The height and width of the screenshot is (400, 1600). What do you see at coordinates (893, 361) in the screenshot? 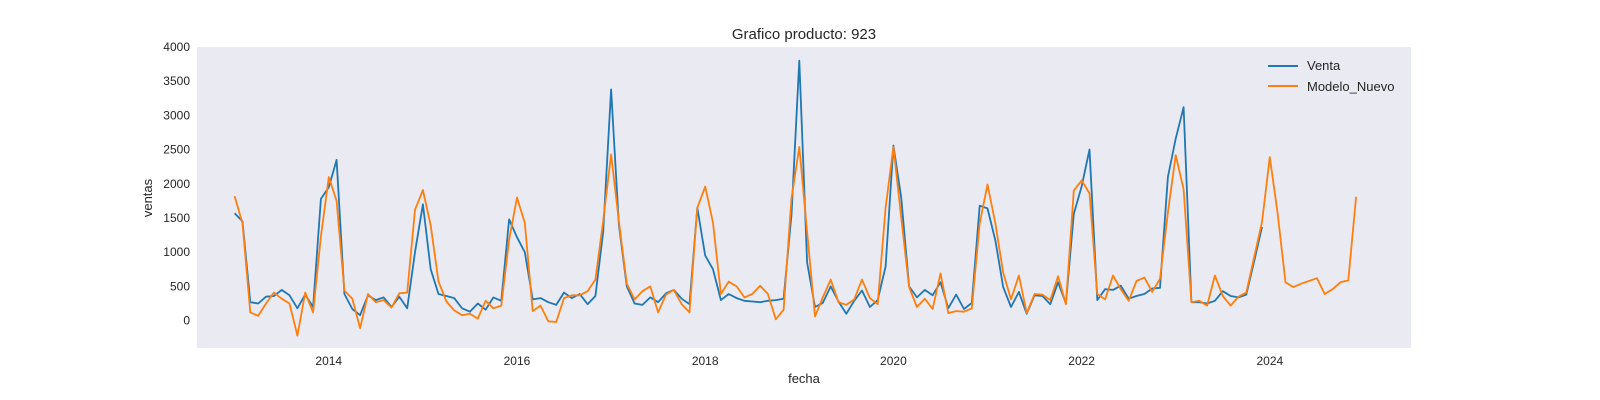
I see `x-tick-label: 2020` at bounding box center [893, 361].